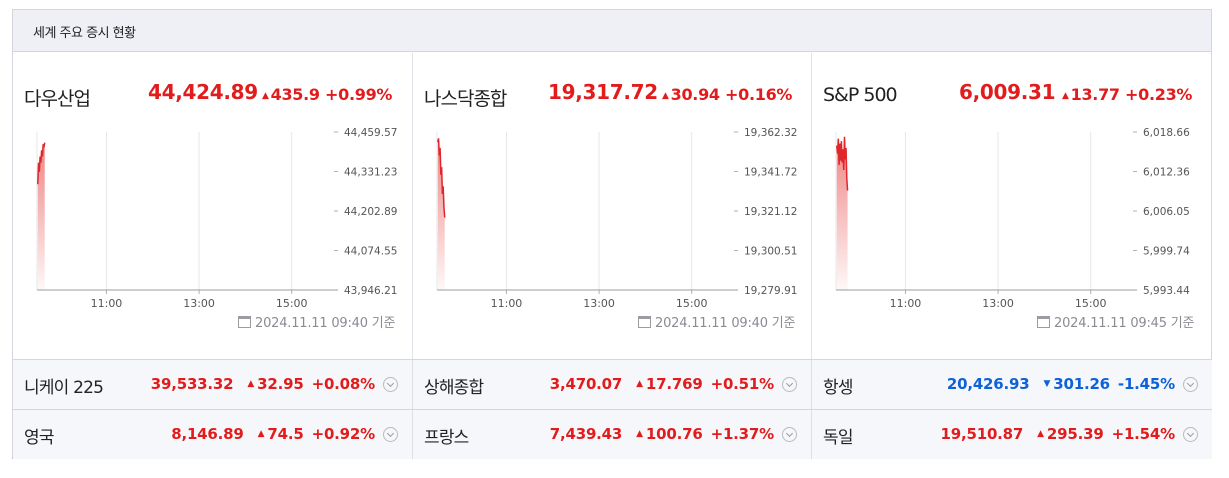 This screenshot has width=1229, height=478. I want to click on change-amount: 13.77, so click(1095, 94).